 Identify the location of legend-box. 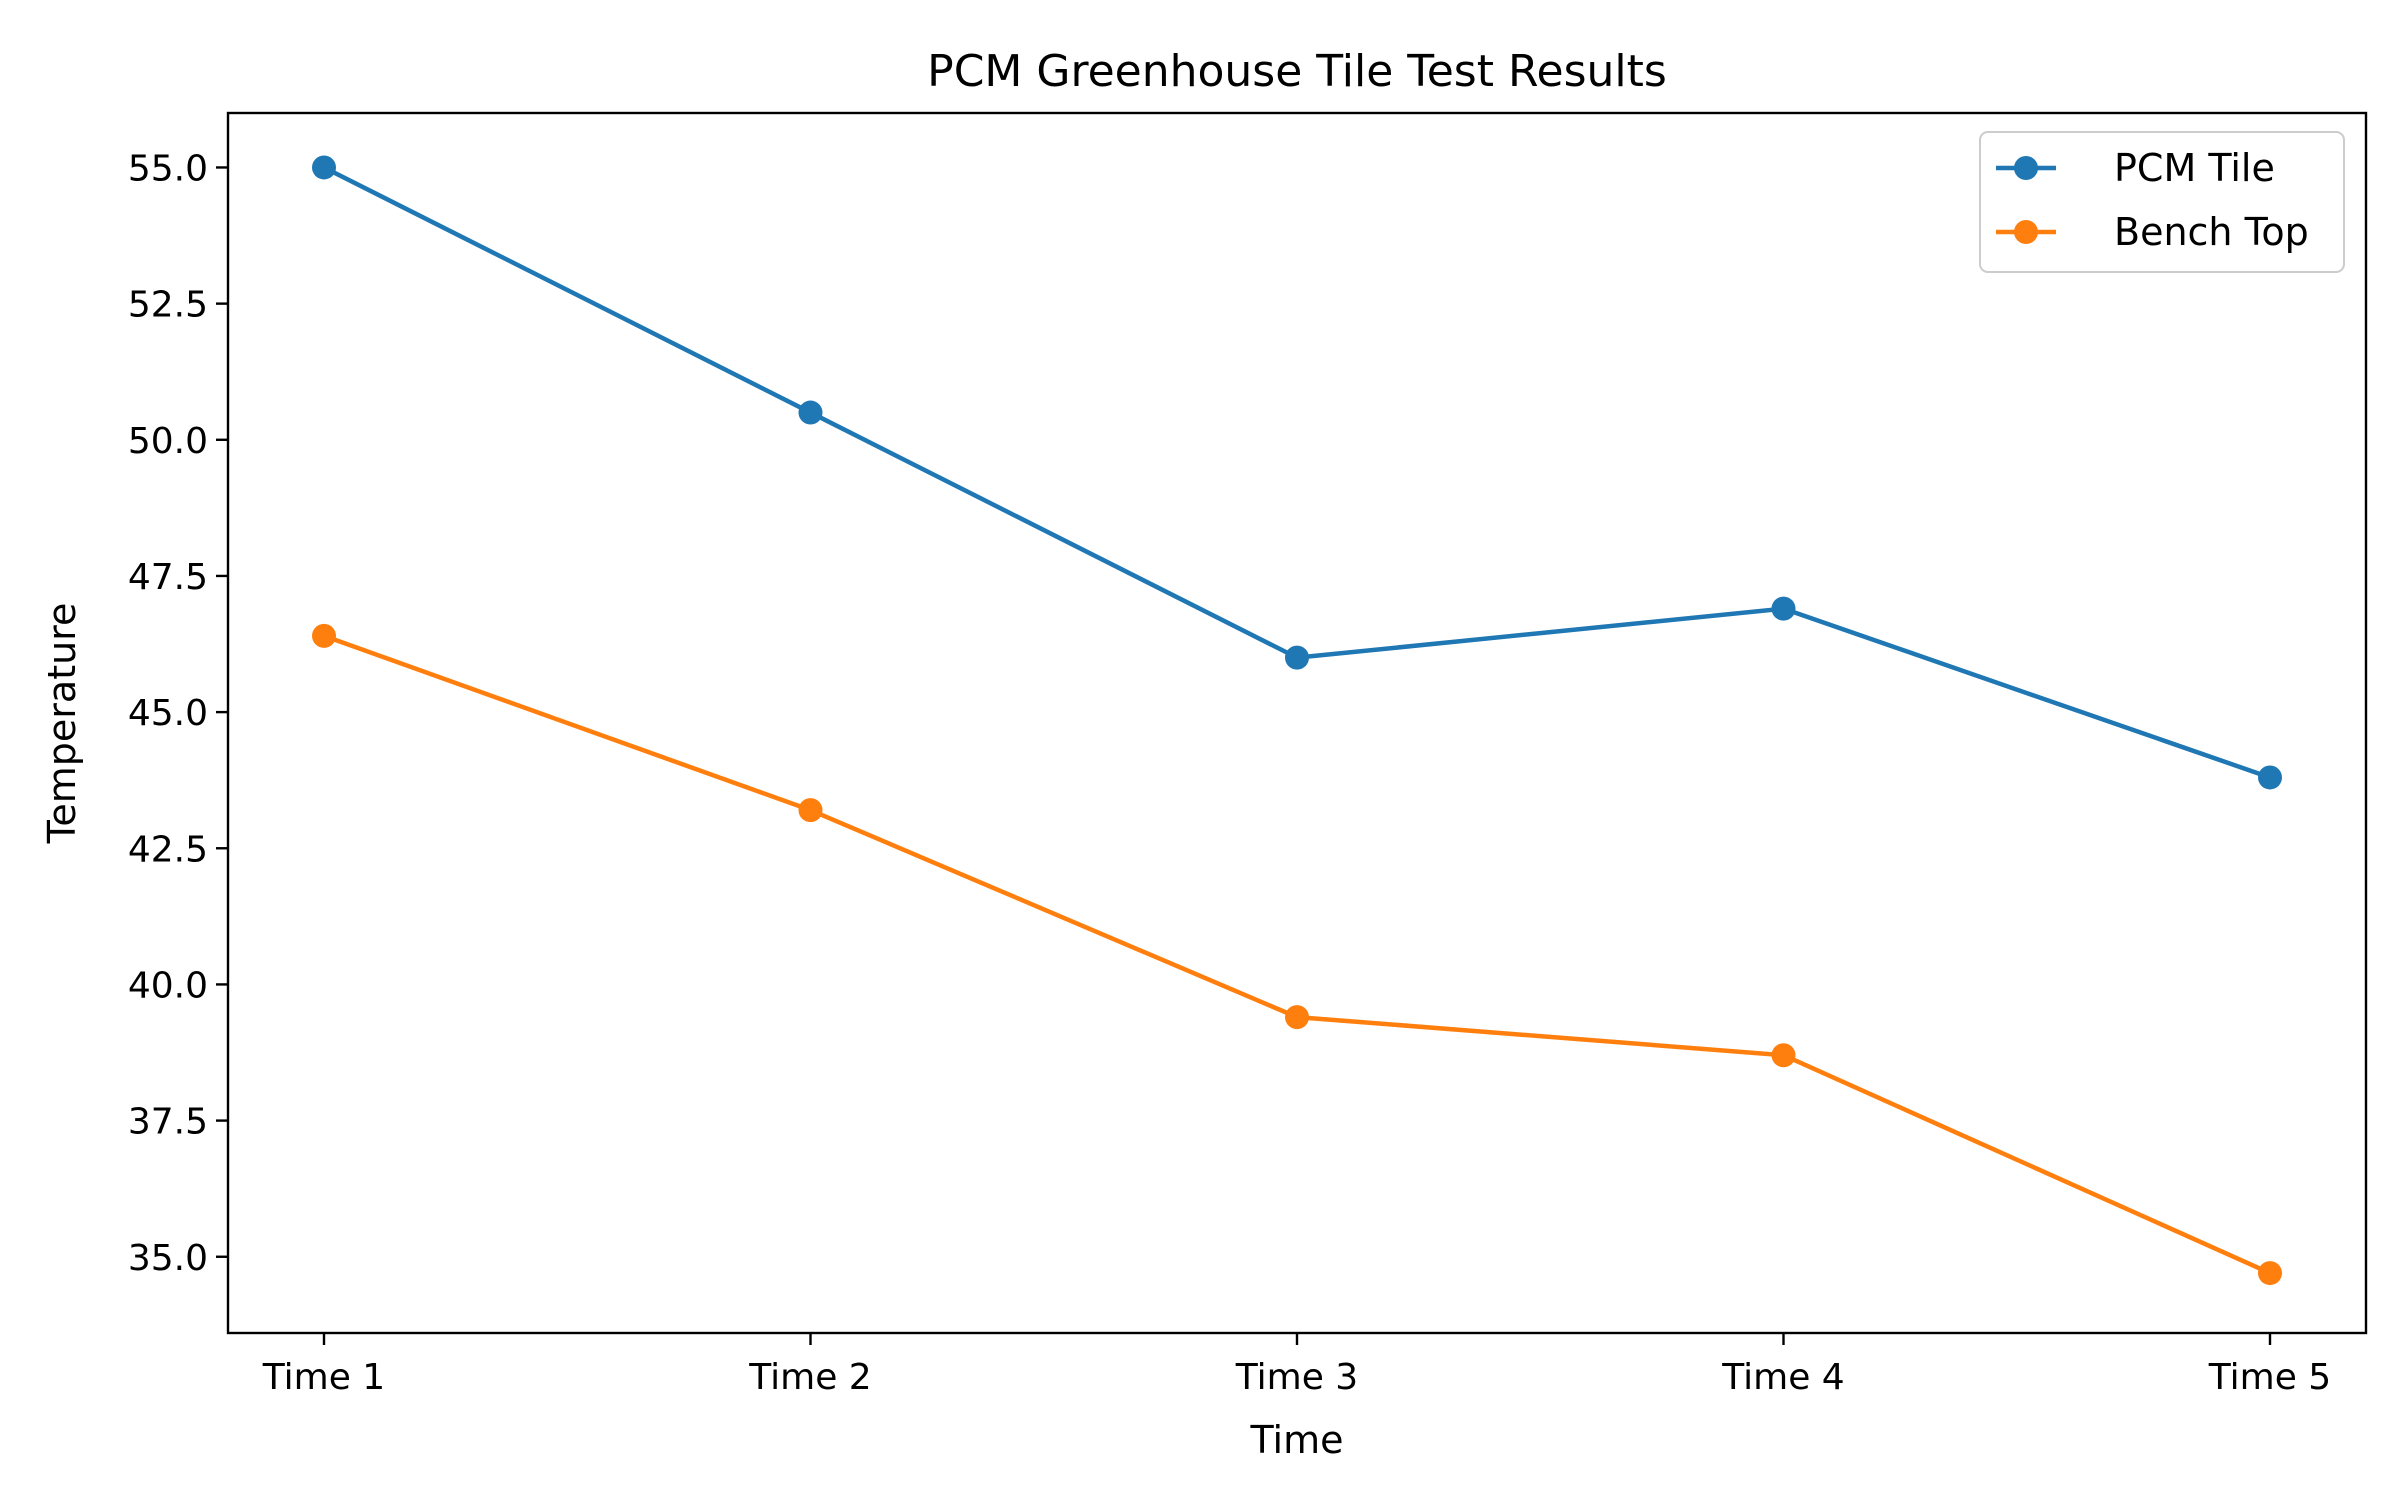
(2162, 202).